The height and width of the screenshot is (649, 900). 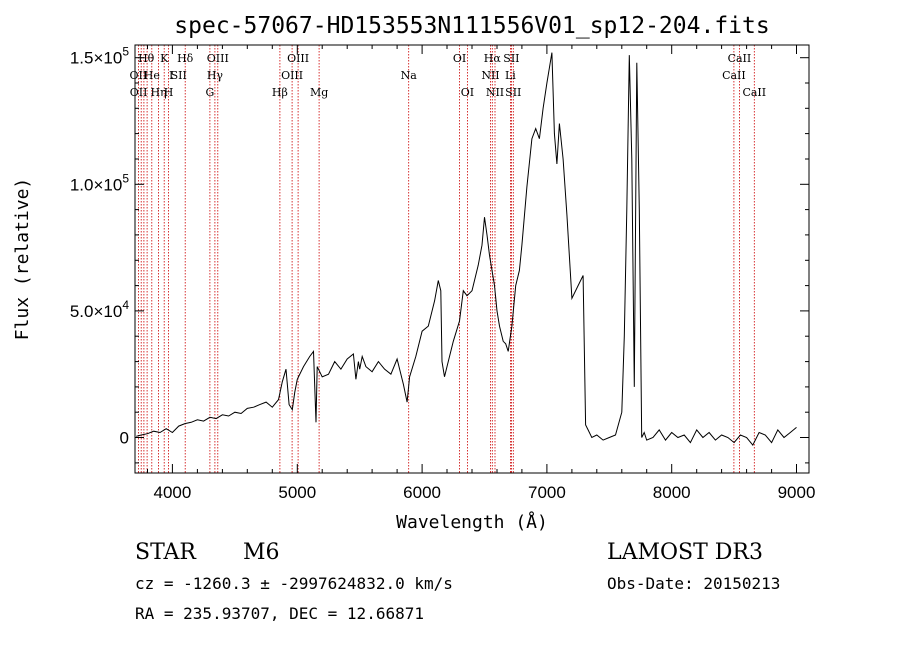 What do you see at coordinates (169, 92) in the screenshot?
I see `line-id-label: H` at bounding box center [169, 92].